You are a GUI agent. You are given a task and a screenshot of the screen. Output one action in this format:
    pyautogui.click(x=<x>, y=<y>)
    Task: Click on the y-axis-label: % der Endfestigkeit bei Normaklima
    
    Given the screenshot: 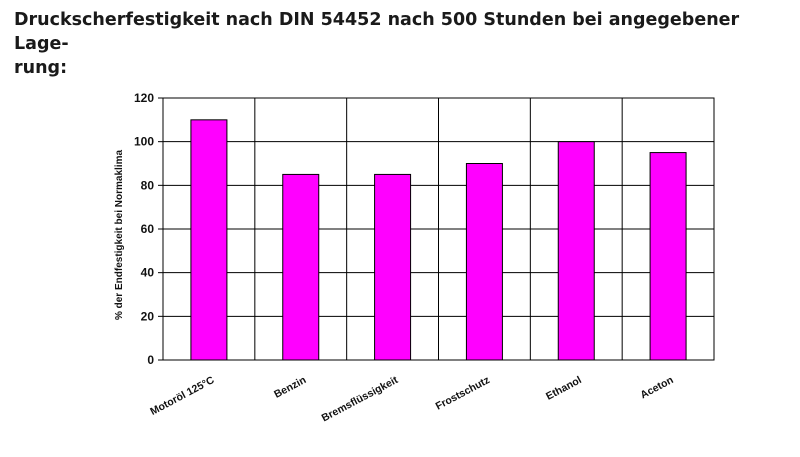 What is the action you would take?
    pyautogui.click(x=119, y=235)
    